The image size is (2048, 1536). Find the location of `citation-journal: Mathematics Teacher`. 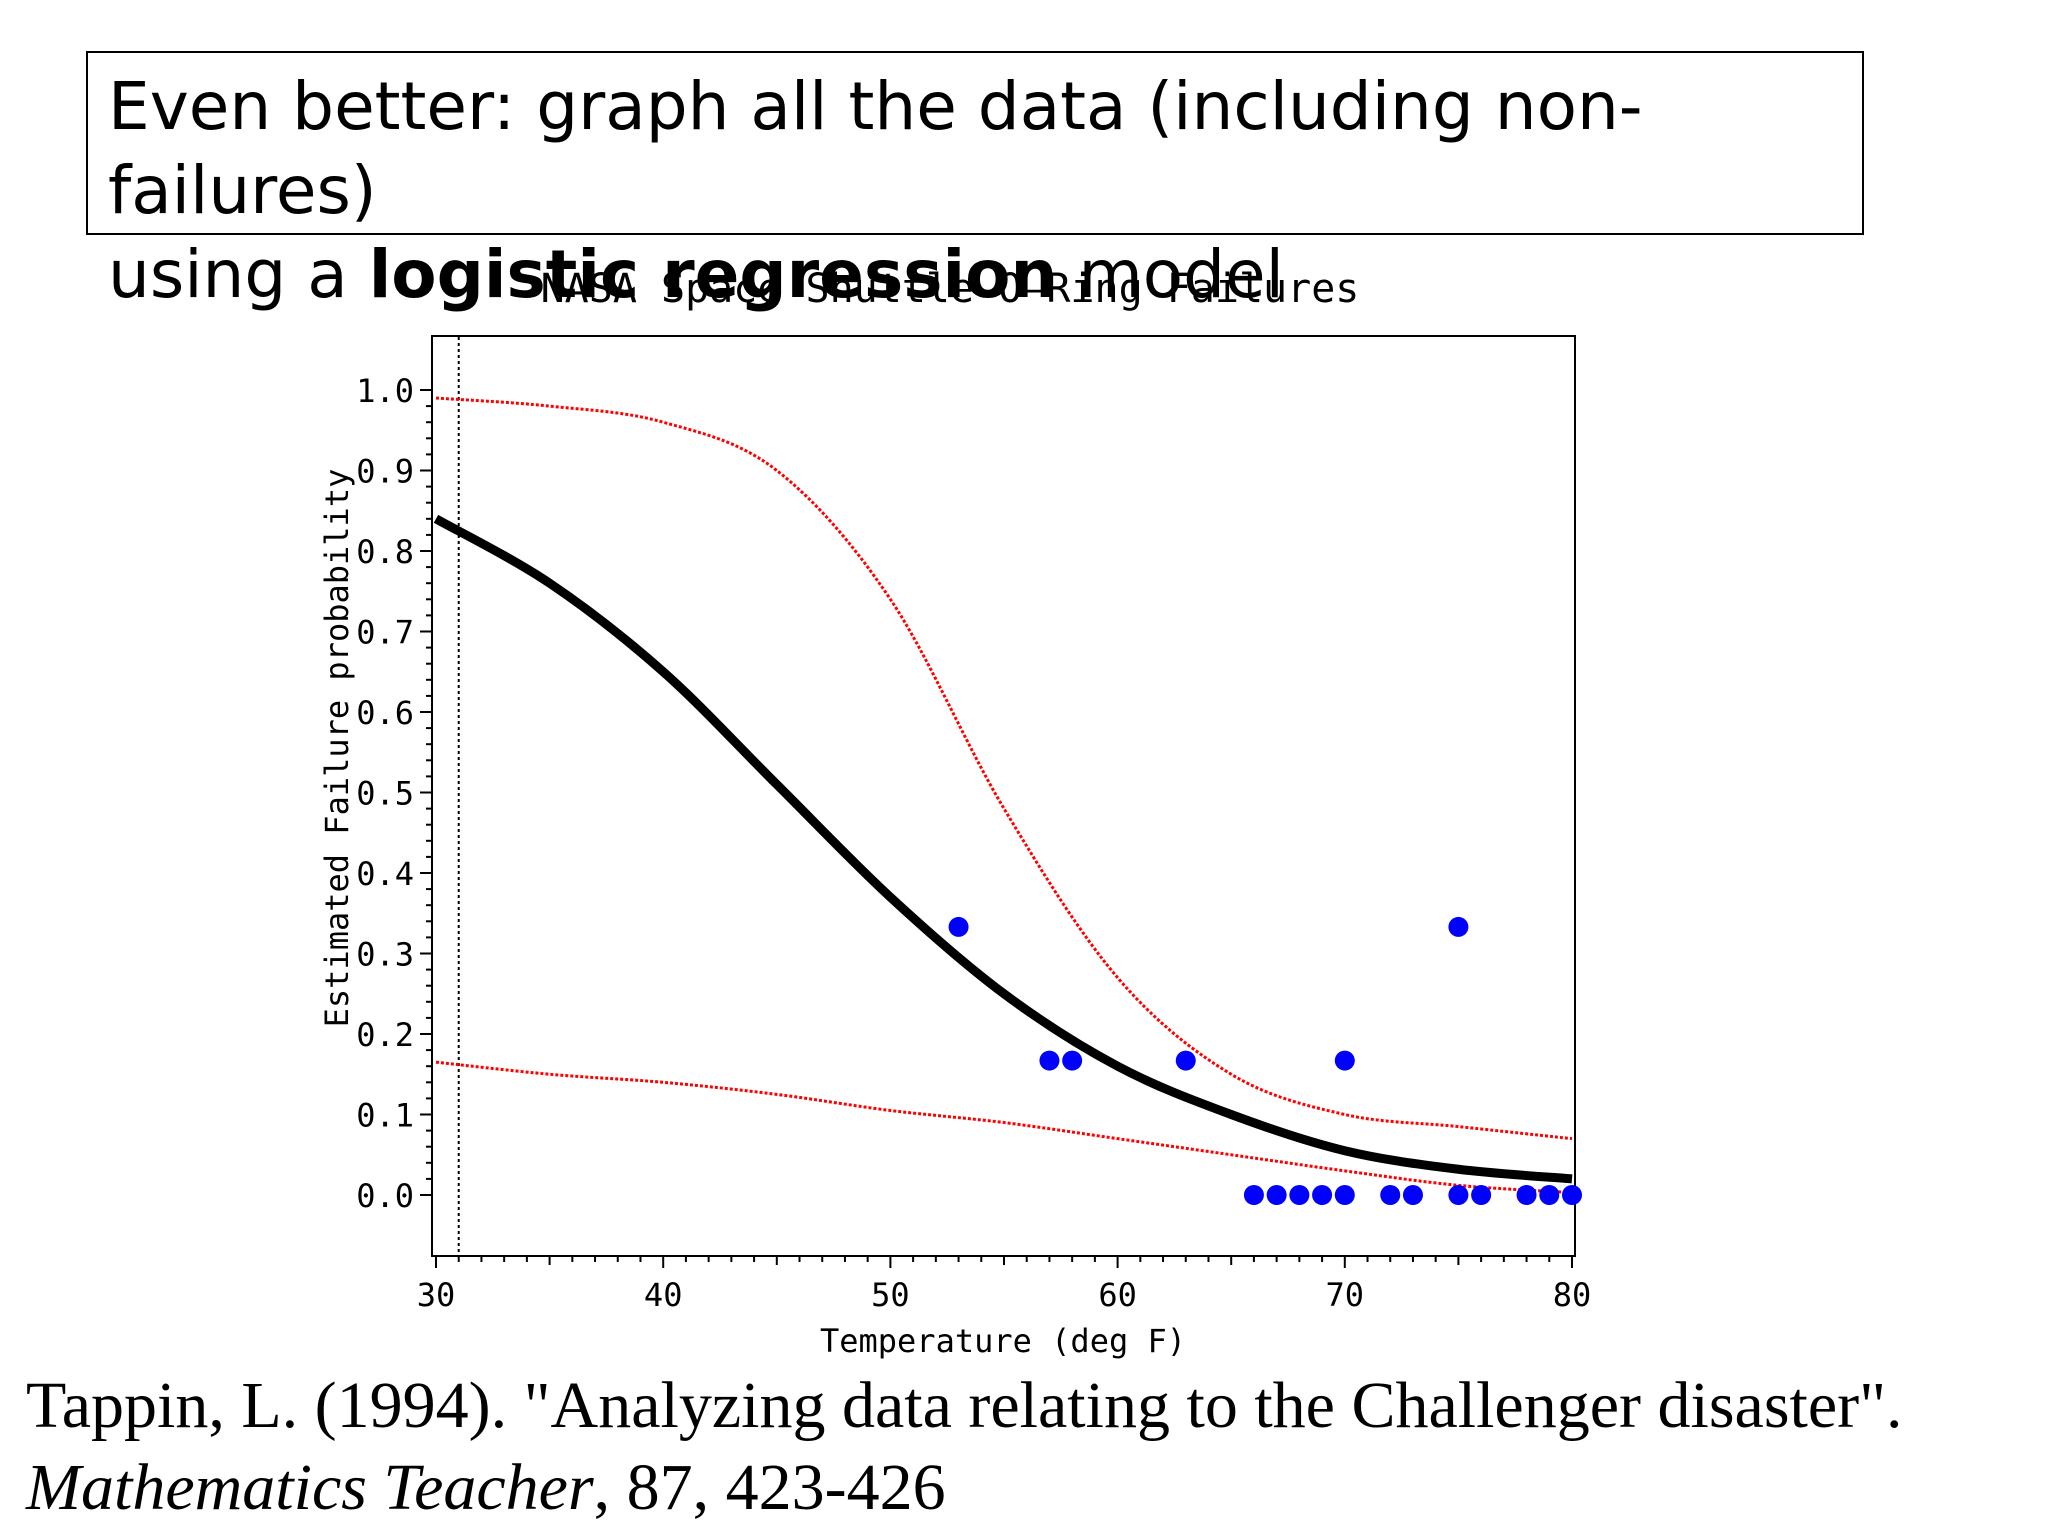

citation-journal: Mathematics Teacher is located at coordinates (310, 1487).